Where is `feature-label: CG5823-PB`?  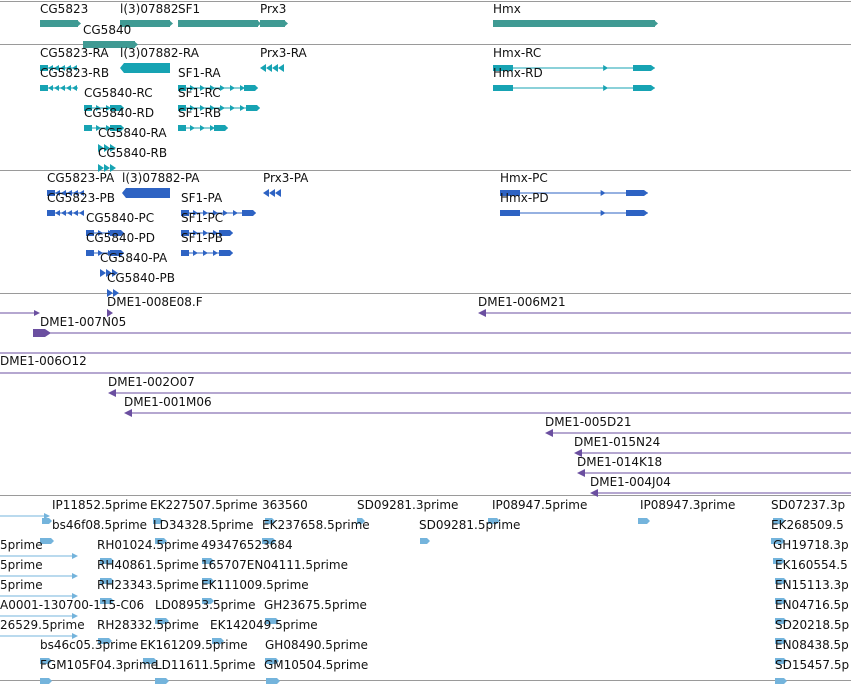 feature-label: CG5823-PB is located at coordinates (81, 198).